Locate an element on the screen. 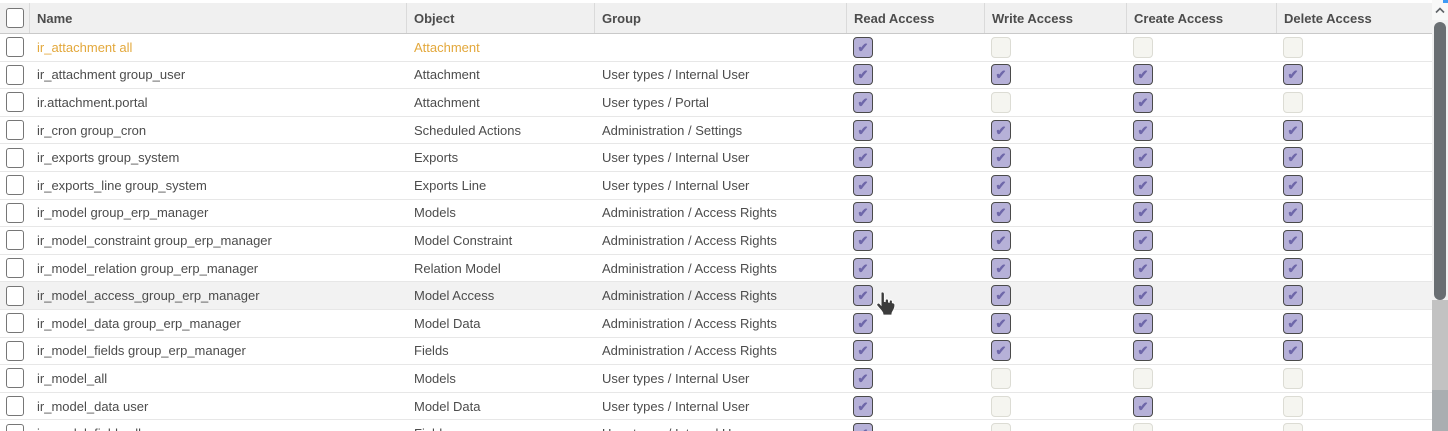  scrollbar-track-bottom is located at coordinates (1440, 410).